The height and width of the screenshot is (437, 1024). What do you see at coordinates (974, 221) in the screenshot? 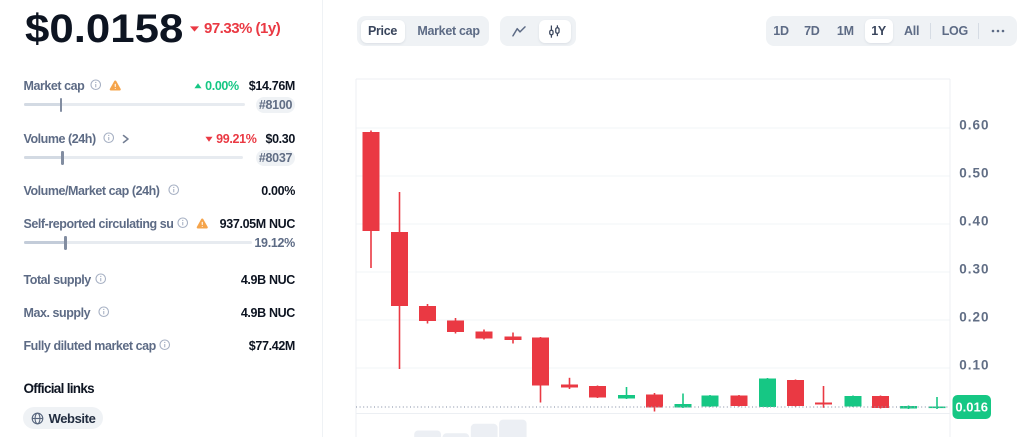
I see `svg-text: 0.40` at bounding box center [974, 221].